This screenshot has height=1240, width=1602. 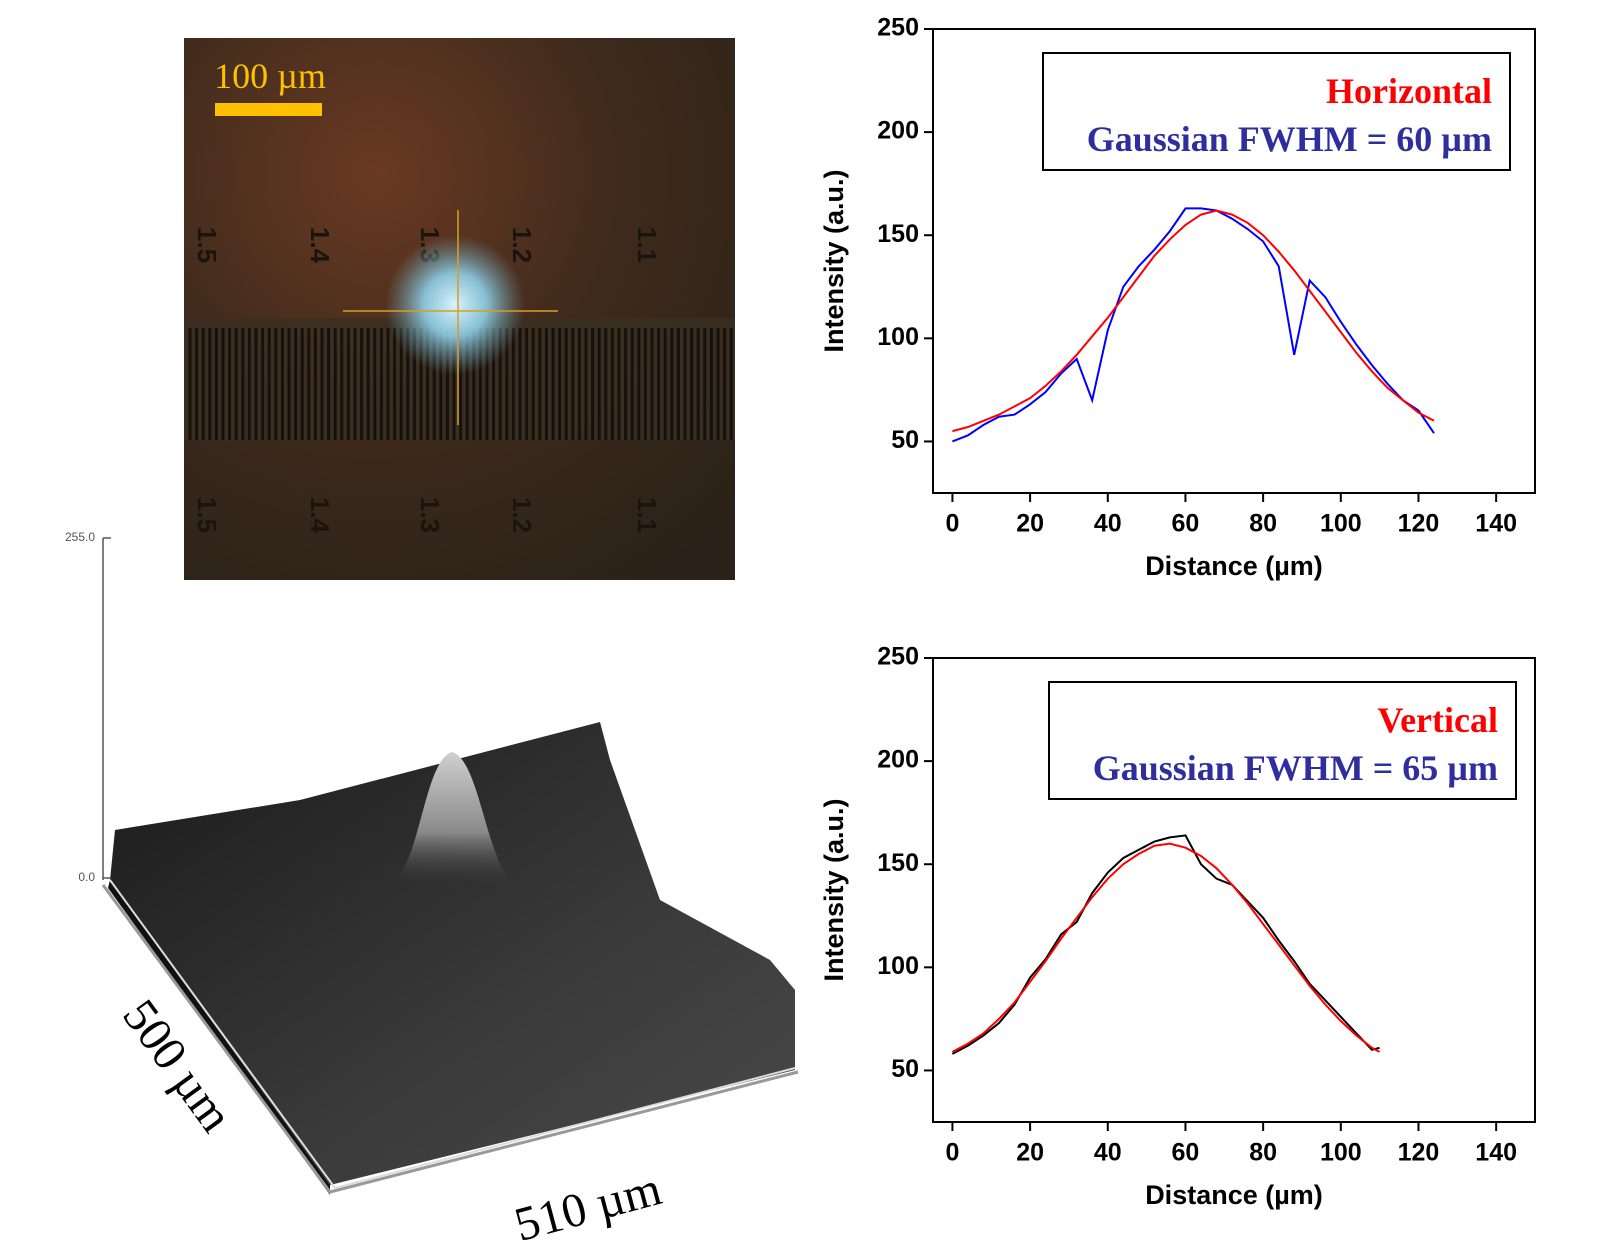 What do you see at coordinates (588, 1201) in the screenshot?
I see `x-axis-label: 510 µm` at bounding box center [588, 1201].